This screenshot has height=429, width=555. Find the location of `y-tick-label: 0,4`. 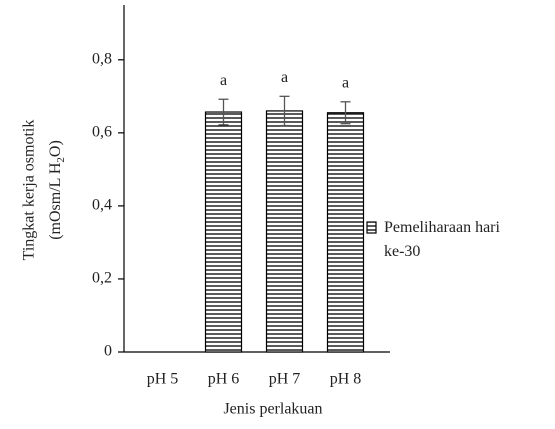

y-tick-label: 0,4 is located at coordinates (102, 205).